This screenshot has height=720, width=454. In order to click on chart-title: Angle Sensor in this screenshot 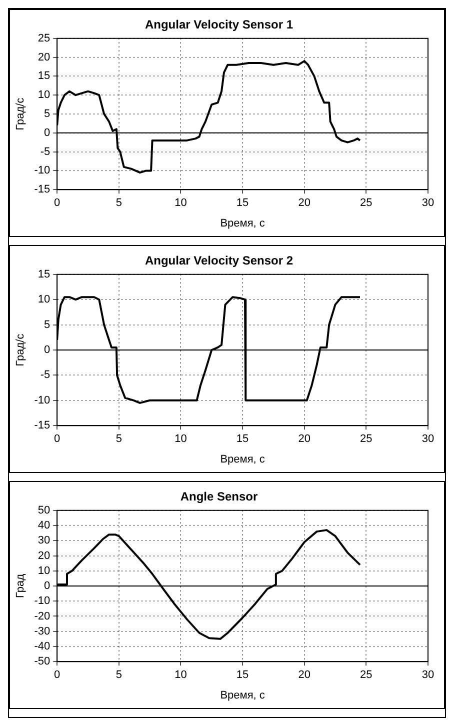, I will do `click(219, 497)`.